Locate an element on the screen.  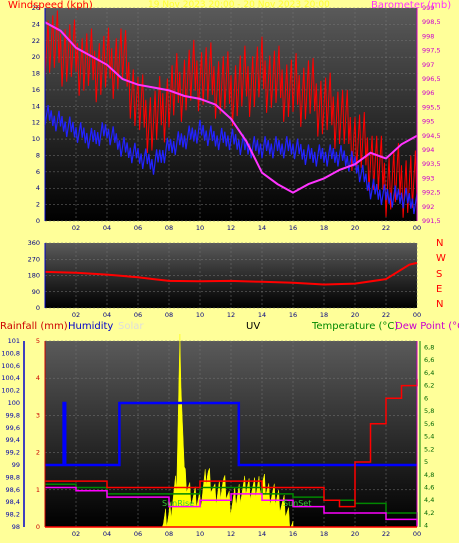
wind-y-tick-label: 6 is located at coordinates (38, 172).